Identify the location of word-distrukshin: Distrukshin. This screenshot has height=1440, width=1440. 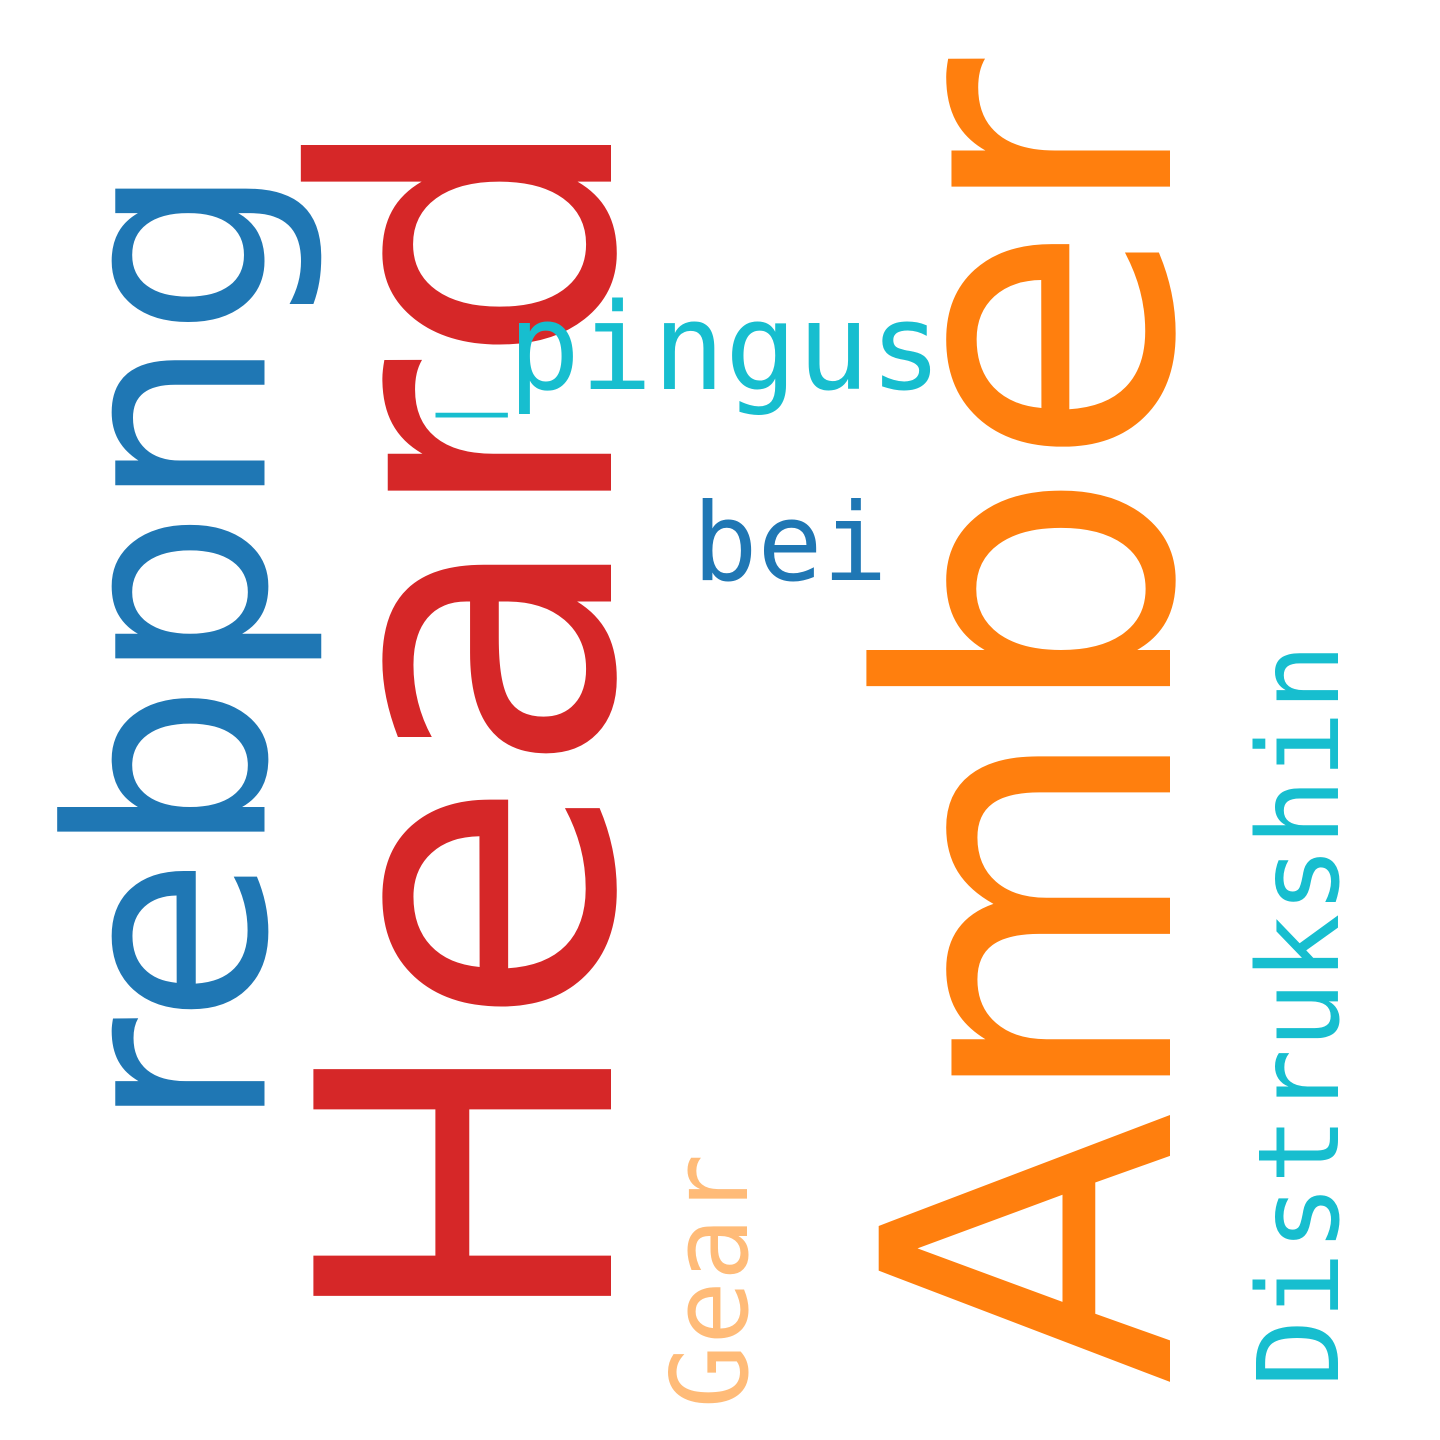
(1300, 1015).